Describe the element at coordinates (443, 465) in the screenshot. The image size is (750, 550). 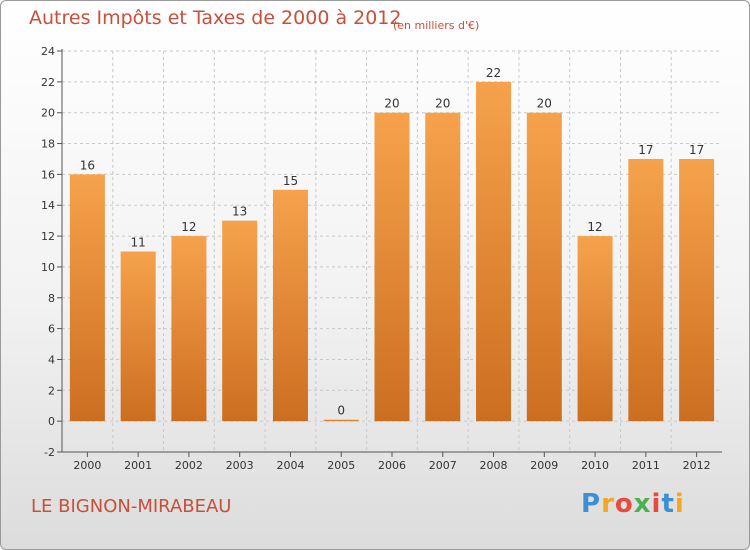
I see `x-tick-label: 2007` at that location.